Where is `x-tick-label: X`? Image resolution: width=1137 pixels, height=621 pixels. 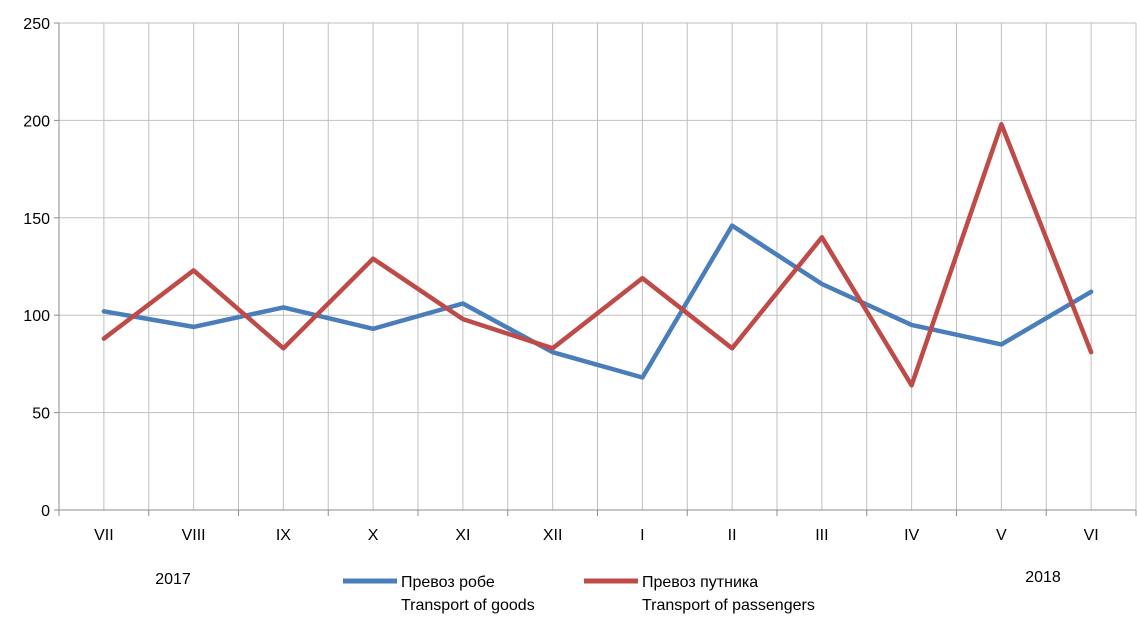
x-tick-label: X is located at coordinates (373, 535).